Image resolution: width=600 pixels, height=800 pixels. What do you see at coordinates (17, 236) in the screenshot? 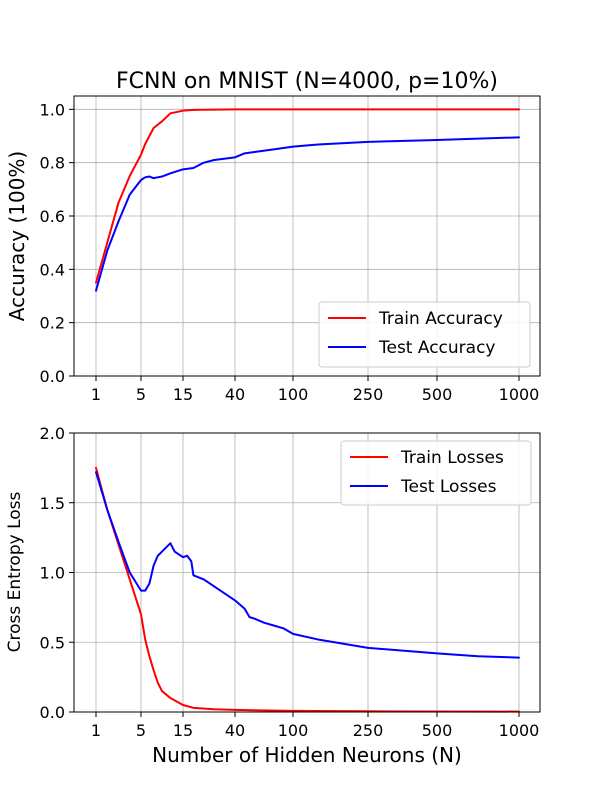
I see `accuracy-y-axis-label: Accuracy (100%)` at bounding box center [17, 236].